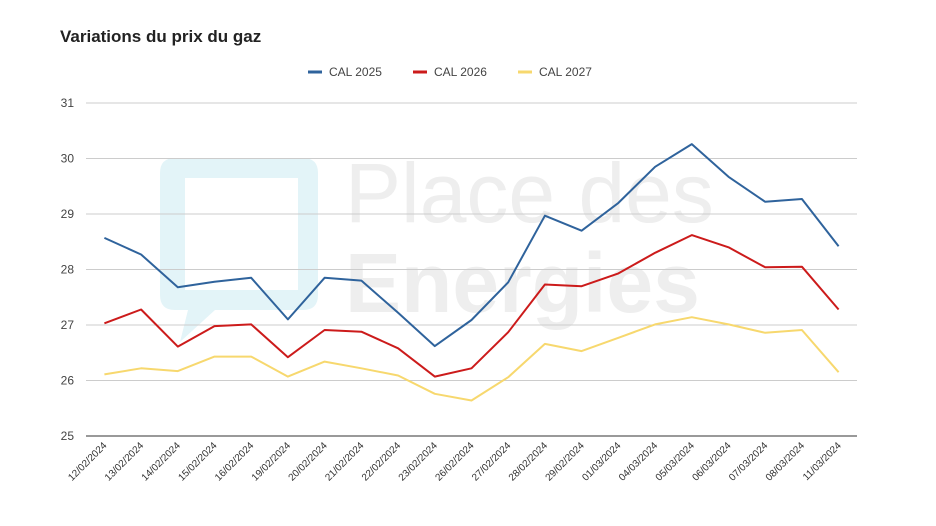  What do you see at coordinates (522, 283) in the screenshot?
I see `watermark-text-line2: Energies` at bounding box center [522, 283].